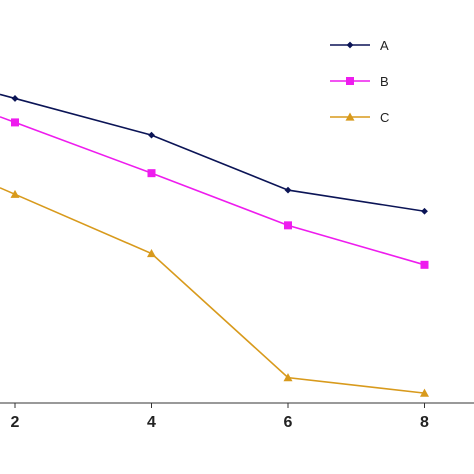 The height and width of the screenshot is (474, 474). I want to click on axes: 2 4 6 8, so click(237, 416).